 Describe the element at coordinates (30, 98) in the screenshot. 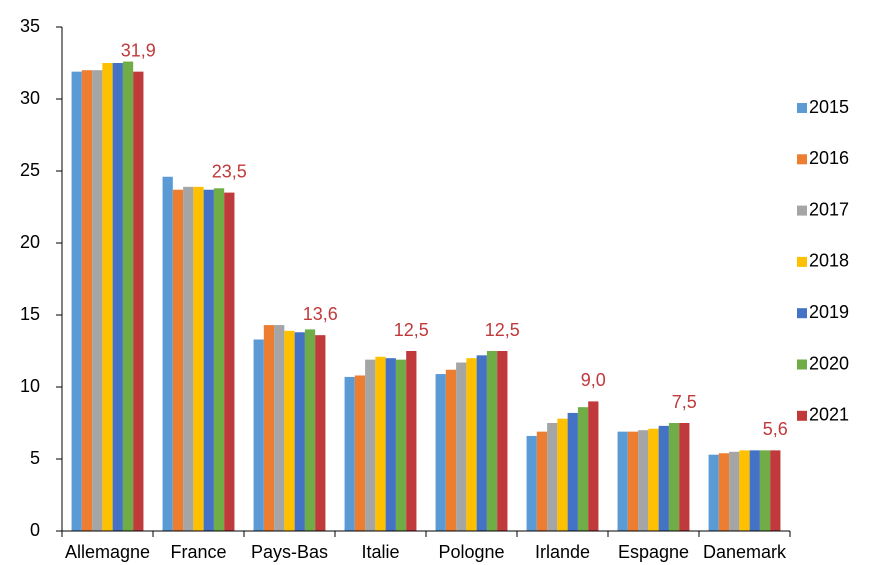

I see `y-tick-label: 30` at that location.